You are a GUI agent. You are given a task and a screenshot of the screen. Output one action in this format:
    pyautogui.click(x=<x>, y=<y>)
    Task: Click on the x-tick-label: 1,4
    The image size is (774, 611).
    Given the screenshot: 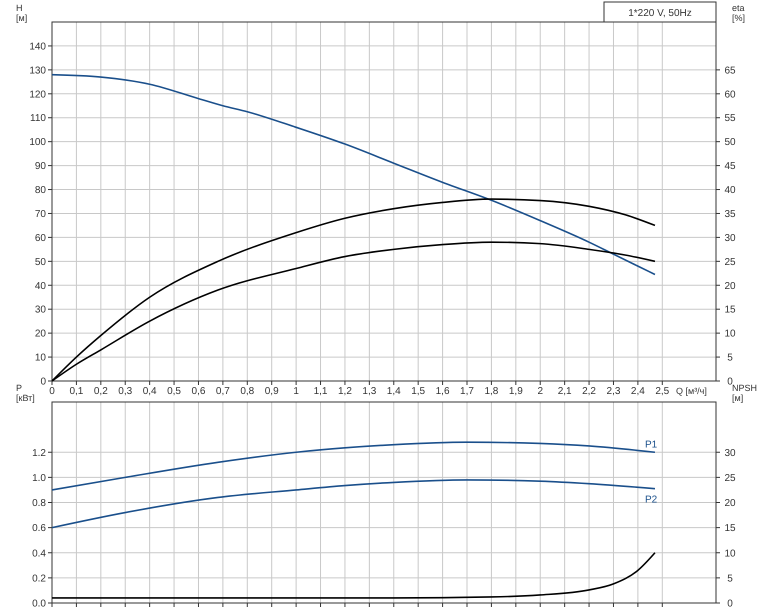 What is the action you would take?
    pyautogui.click(x=394, y=391)
    